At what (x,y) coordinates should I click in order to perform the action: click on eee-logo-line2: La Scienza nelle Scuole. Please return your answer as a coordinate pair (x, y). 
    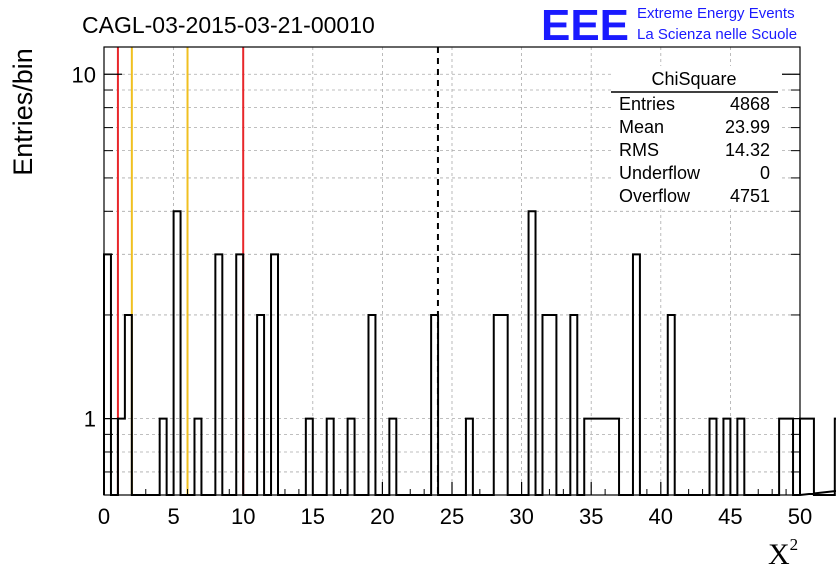
    Looking at the image, I should click on (717, 34).